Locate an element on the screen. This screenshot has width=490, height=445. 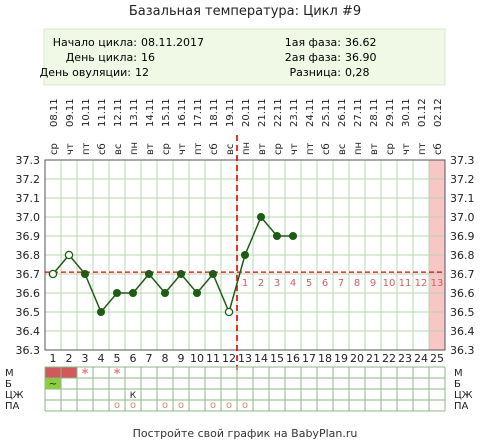
date-label: 10.11 is located at coordinates (86, 112).